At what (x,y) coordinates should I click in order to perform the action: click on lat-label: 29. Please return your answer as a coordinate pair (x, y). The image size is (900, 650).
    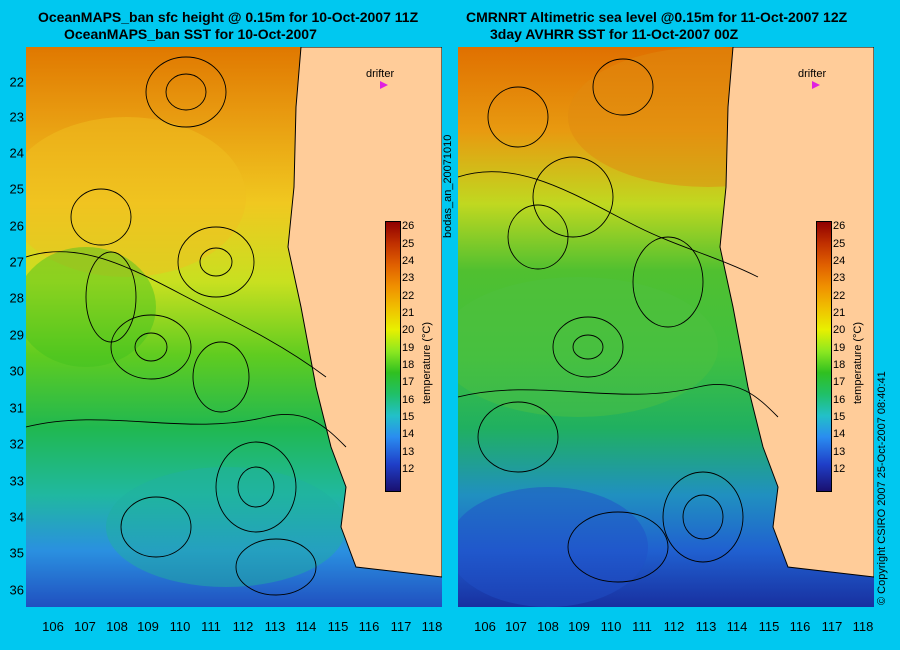
    Looking at the image, I should click on (16, 335).